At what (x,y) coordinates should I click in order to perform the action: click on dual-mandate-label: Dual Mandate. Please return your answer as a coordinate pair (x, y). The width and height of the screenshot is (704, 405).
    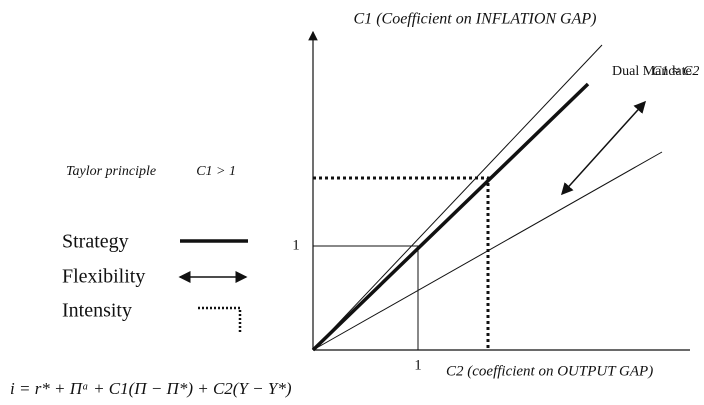
    Looking at the image, I should click on (652, 71).